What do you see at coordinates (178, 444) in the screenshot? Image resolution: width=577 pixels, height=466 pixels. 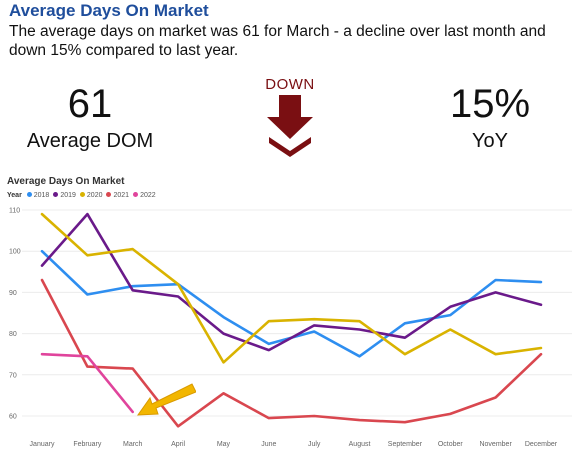 I see `x-tick-label: April` at bounding box center [178, 444].